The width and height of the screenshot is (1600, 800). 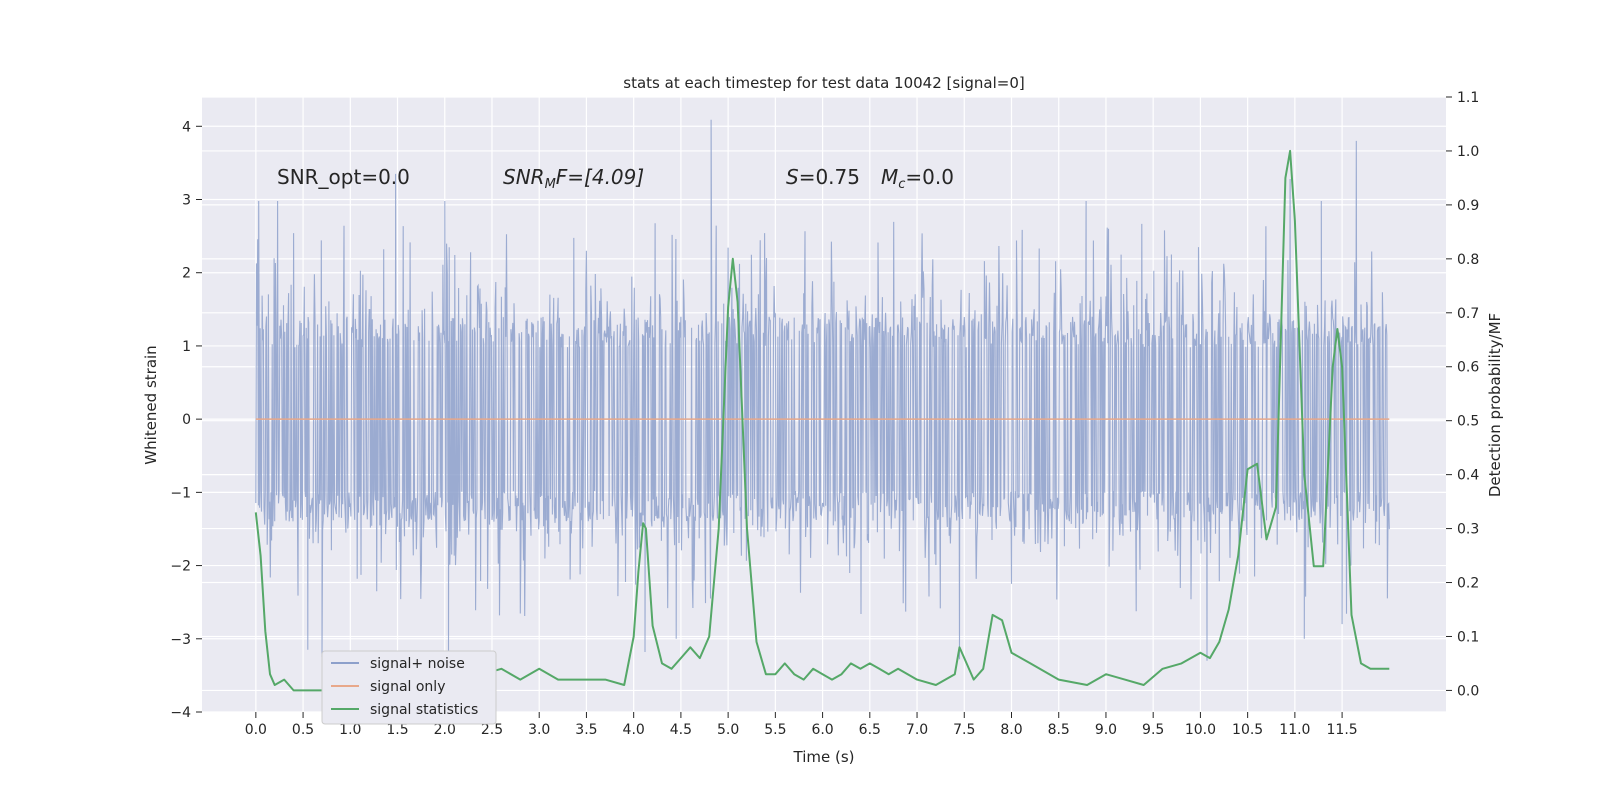 I want to click on y2-tick-label: 0.7, so click(x=1468, y=314).